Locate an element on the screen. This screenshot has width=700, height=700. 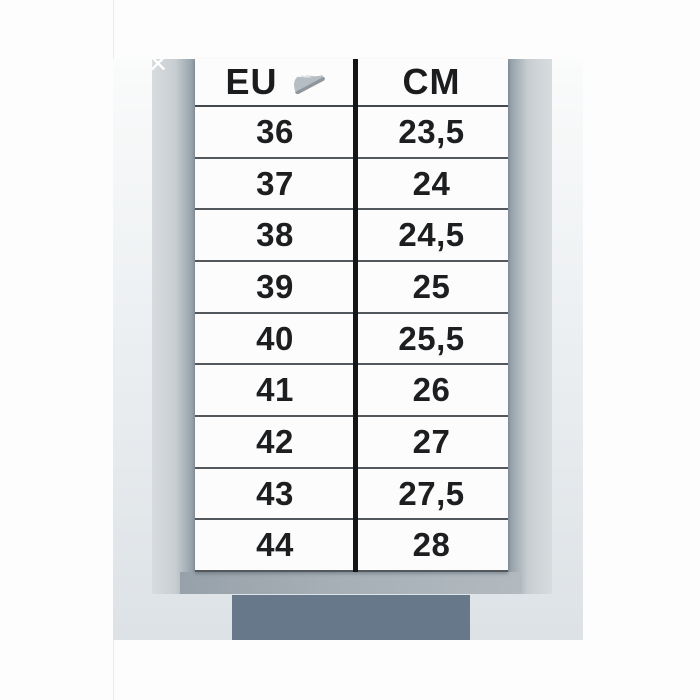
eu-size-cell: 37 is located at coordinates (275, 183).